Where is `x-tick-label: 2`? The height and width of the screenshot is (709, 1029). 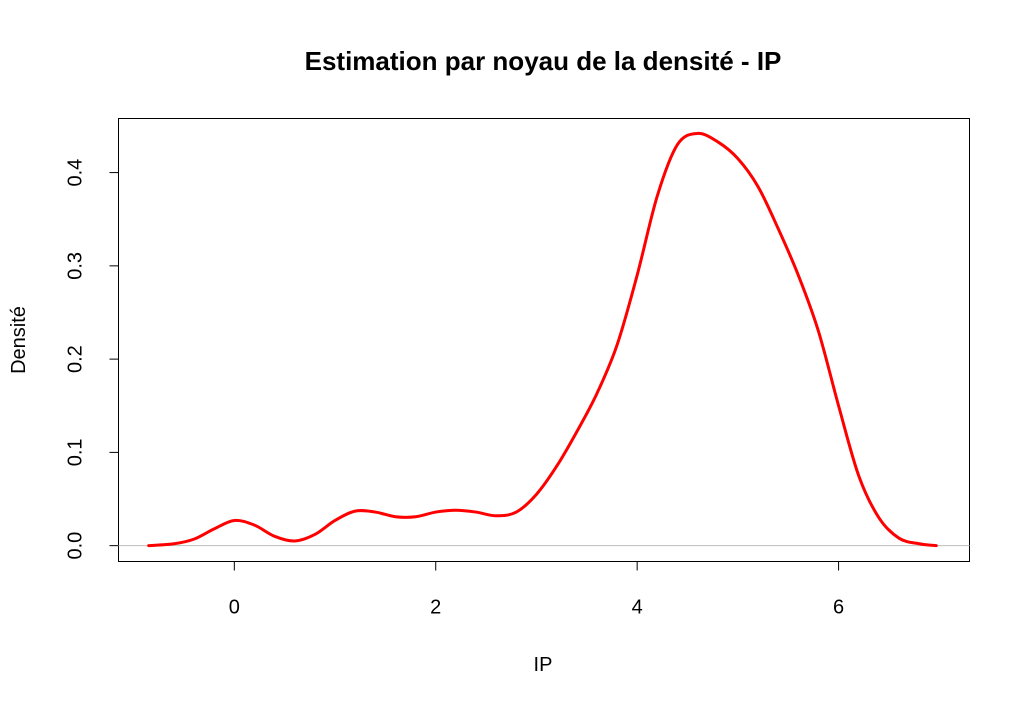 x-tick-label: 2 is located at coordinates (435, 608).